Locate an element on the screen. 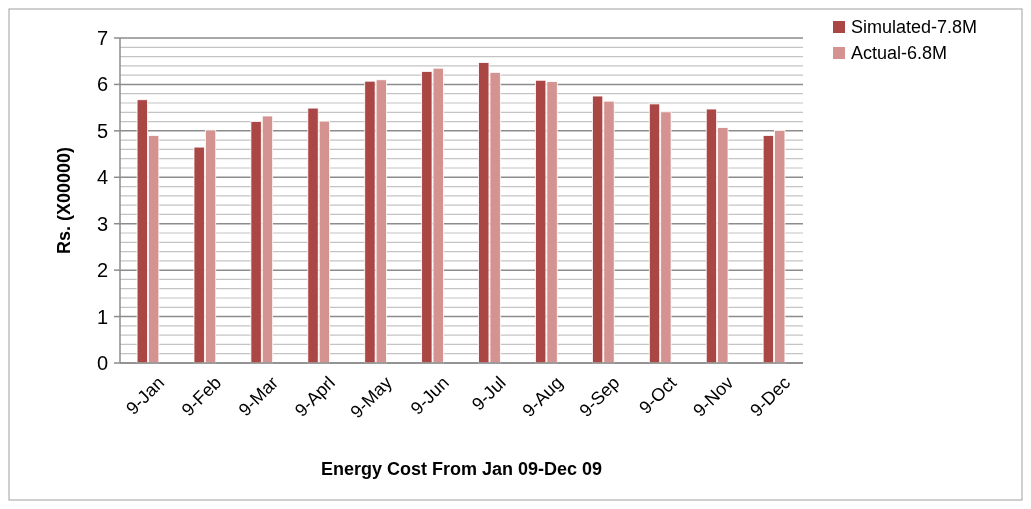 This screenshot has width=1031, height=509. y-tick-label: 3 is located at coordinates (102, 223).